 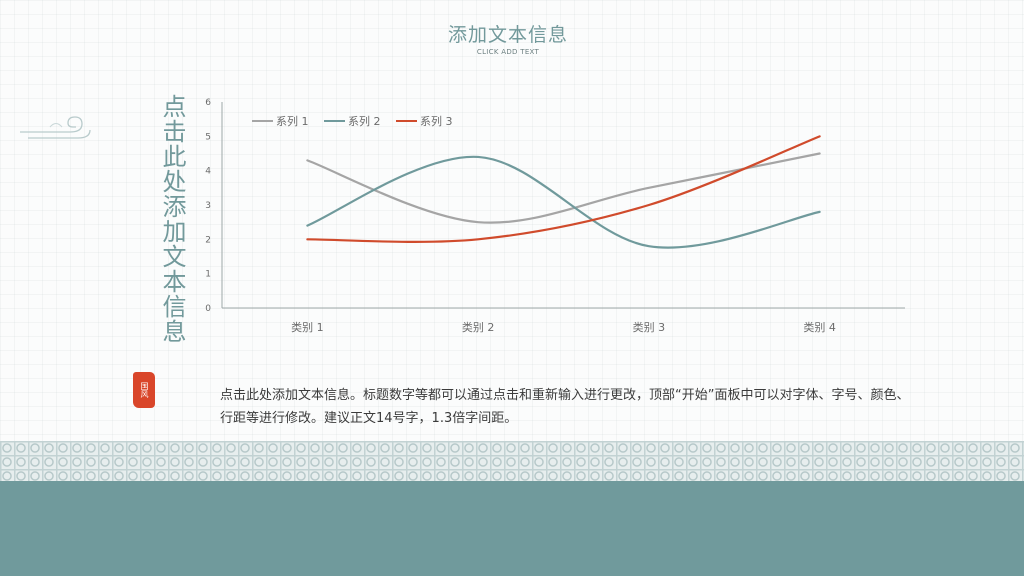 What do you see at coordinates (507, 35) in the screenshot?
I see `slide-title: 添加文本信息` at bounding box center [507, 35].